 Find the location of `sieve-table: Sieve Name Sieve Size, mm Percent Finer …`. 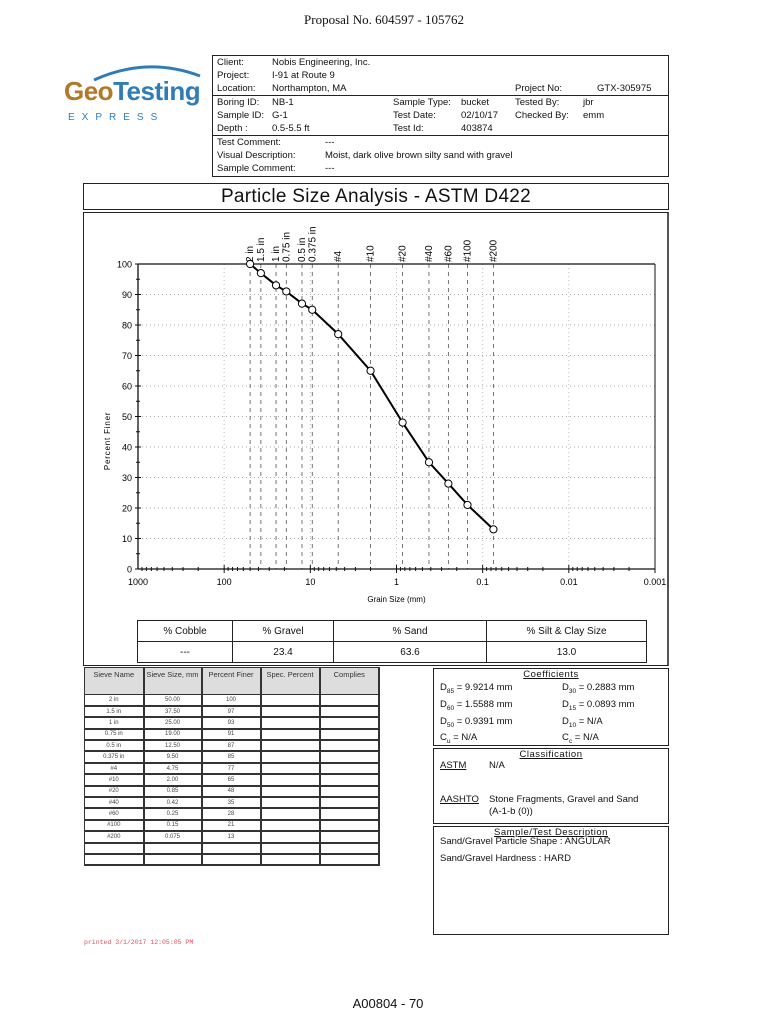

sieve-table: Sieve Name Sieve Size, mm Percent Finer … is located at coordinates (232, 767).